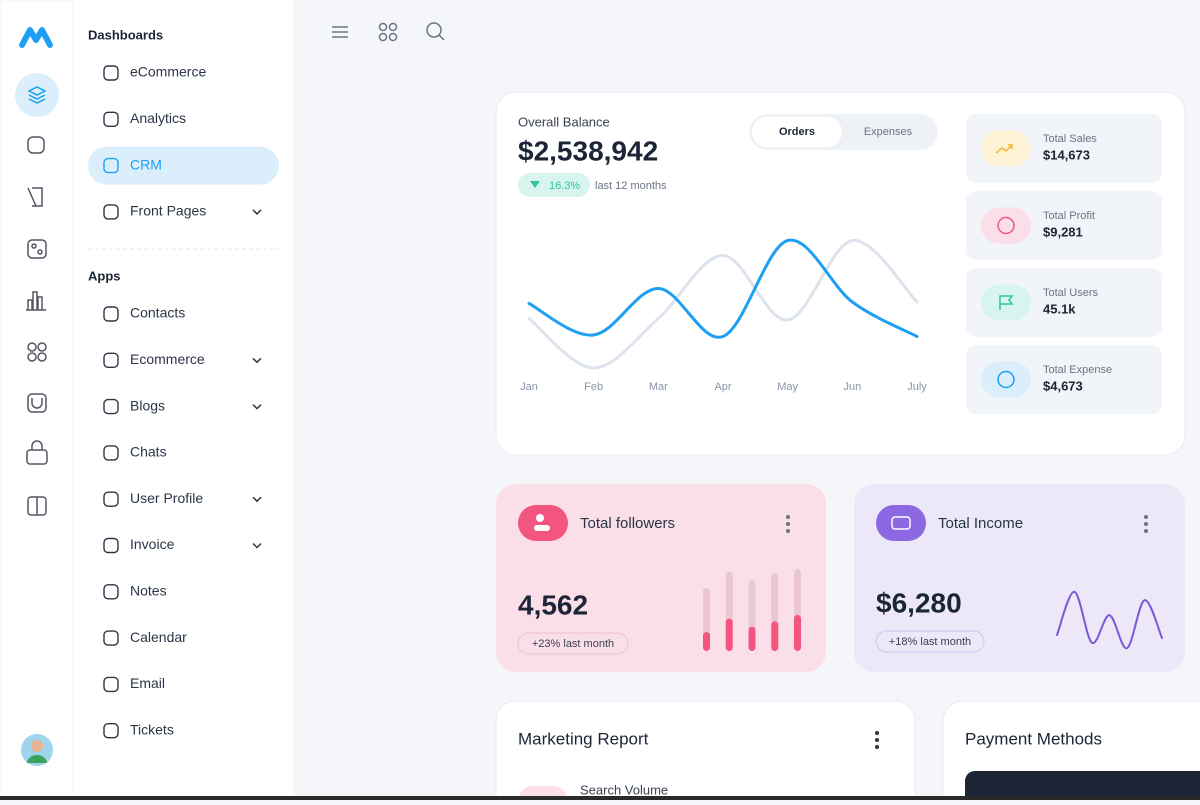  Describe the element at coordinates (158, 637) in the screenshot. I see `nav-label: Calendar` at that location.